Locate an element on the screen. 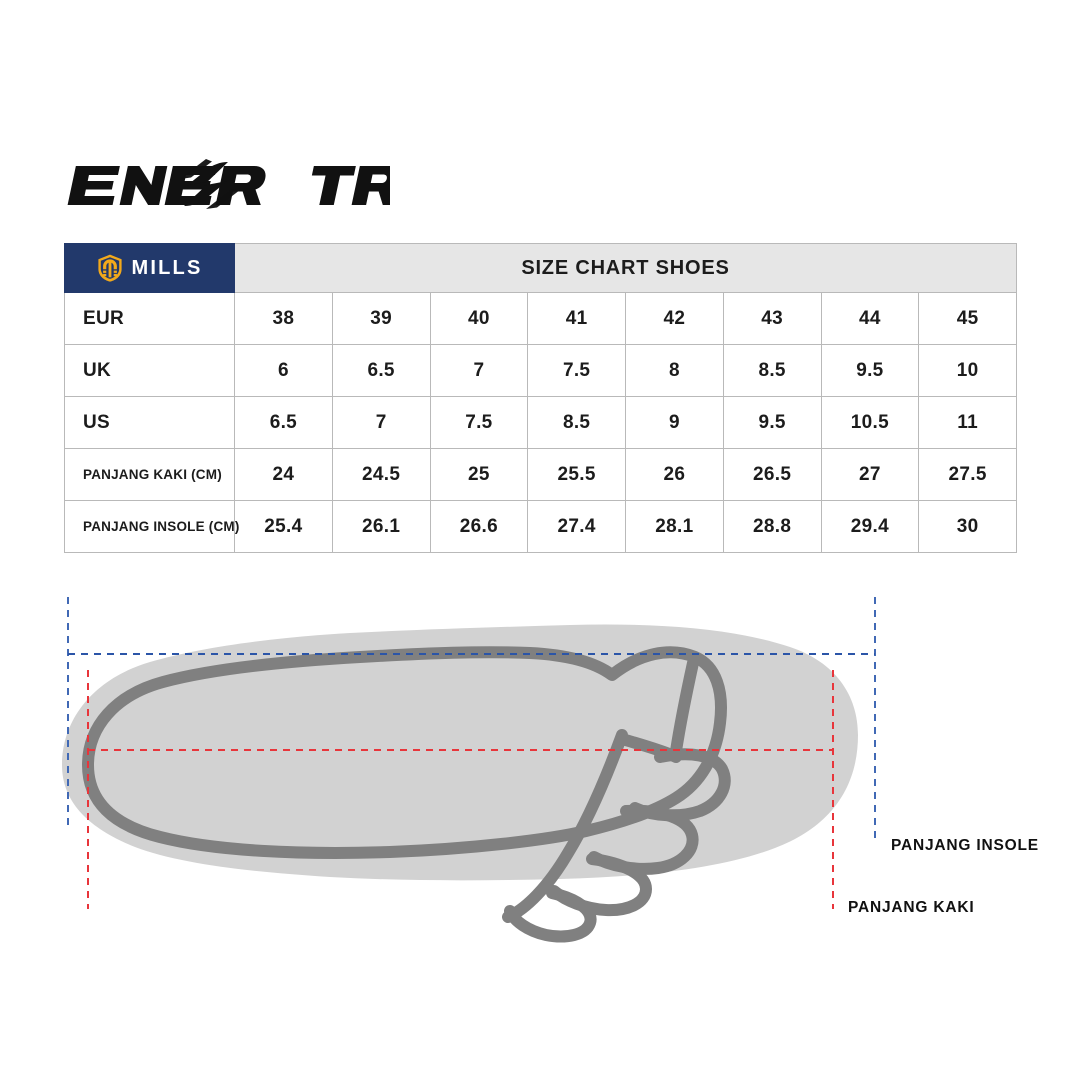  label-panjang-insole: PANJANG INSOLE is located at coordinates (965, 845).